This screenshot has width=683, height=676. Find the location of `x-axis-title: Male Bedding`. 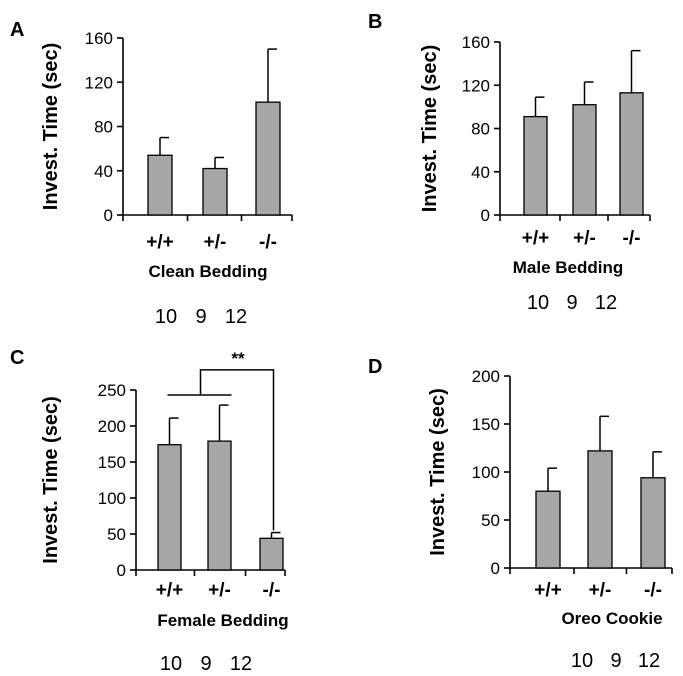

x-axis-title: Male Bedding is located at coordinates (568, 267).